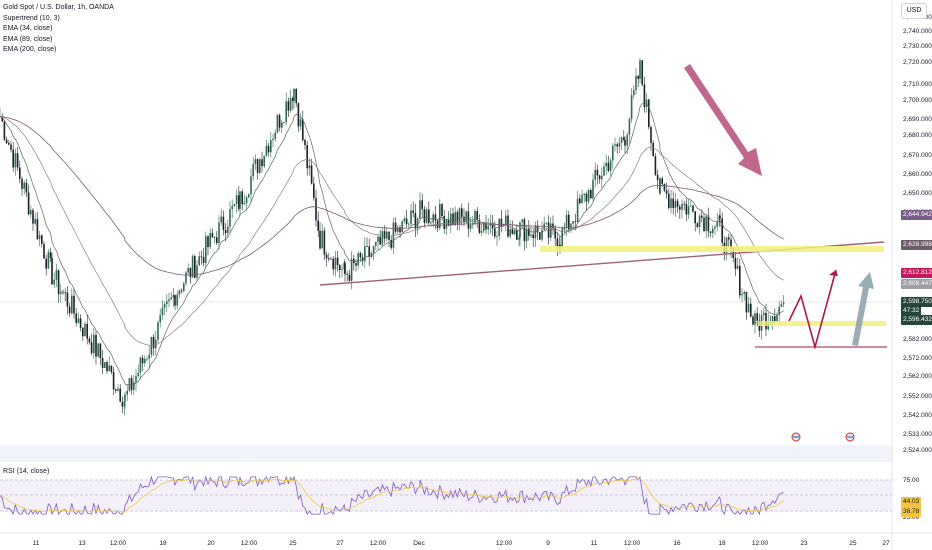  Describe the element at coordinates (853, 543) in the screenshot. I see `time-tick-label: 25` at that location.